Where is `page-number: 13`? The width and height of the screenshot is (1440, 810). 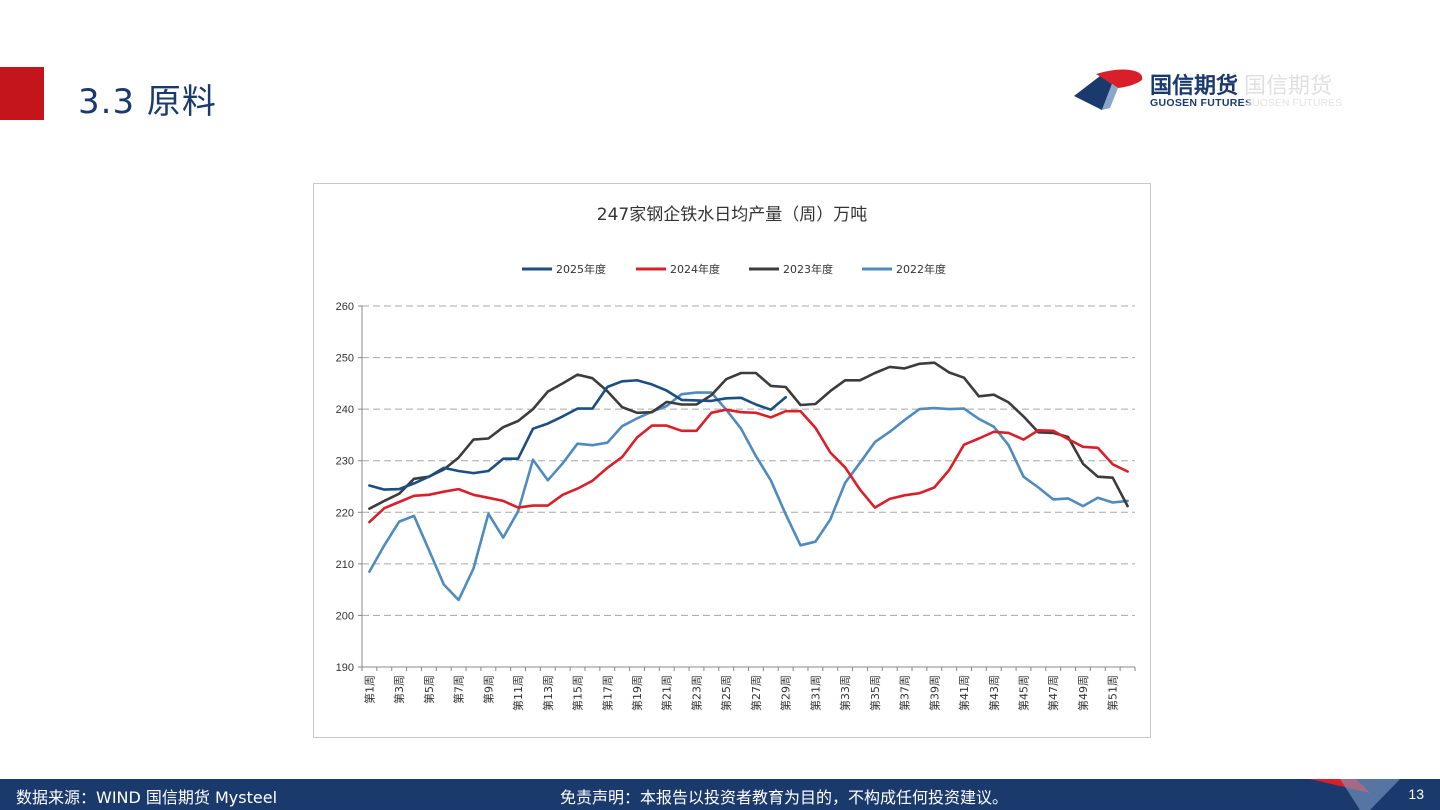
page-number: 13 is located at coordinates (1416, 794).